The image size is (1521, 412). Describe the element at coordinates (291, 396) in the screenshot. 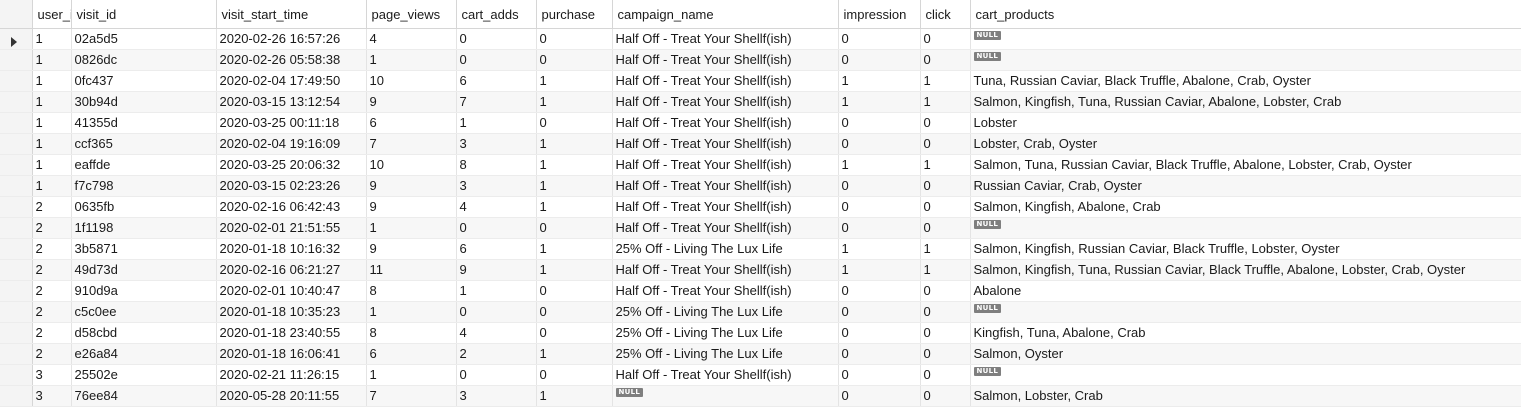

I see `cell-visit-start-time: 2020-05-28 20:11:55` at that location.